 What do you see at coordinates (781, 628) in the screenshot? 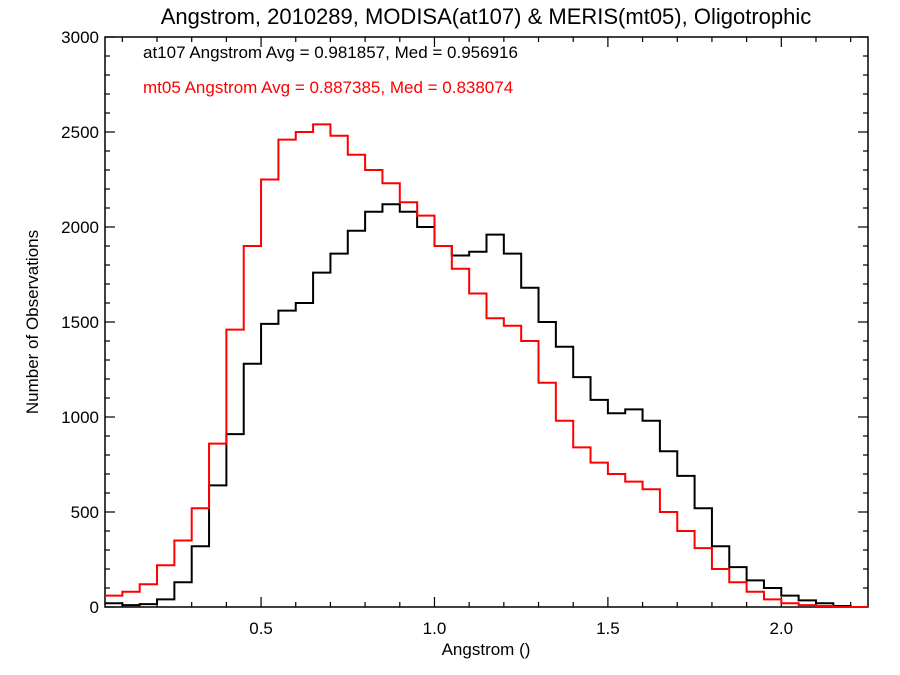
I see `x-tick-label: 2.0` at bounding box center [781, 628].